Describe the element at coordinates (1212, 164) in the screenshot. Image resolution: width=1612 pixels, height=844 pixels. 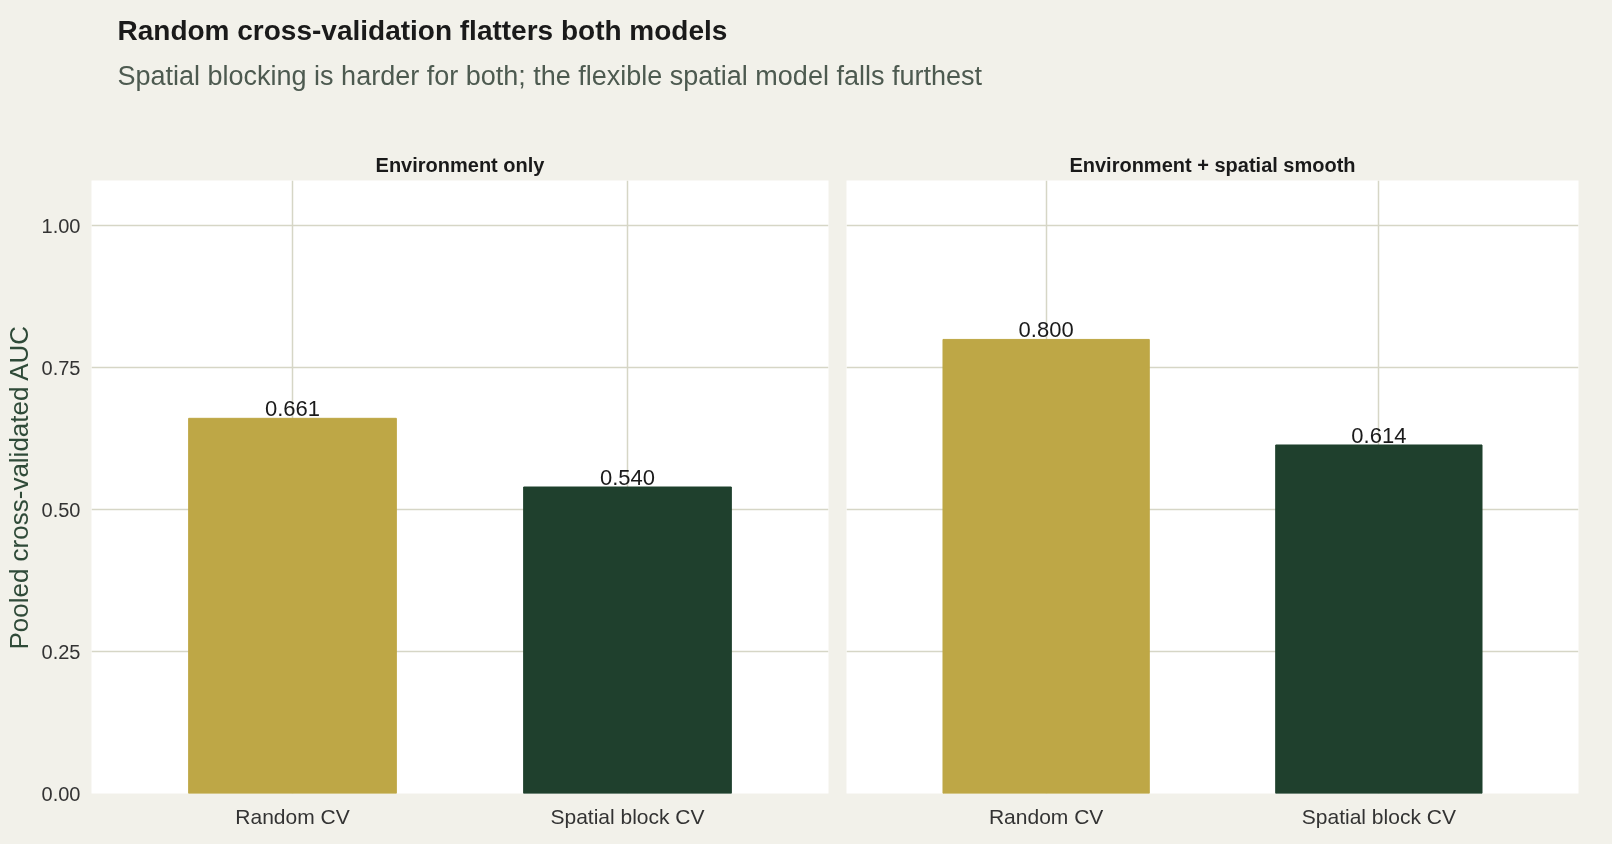
I see `chart-title: Environment + spatial smooth` at that location.